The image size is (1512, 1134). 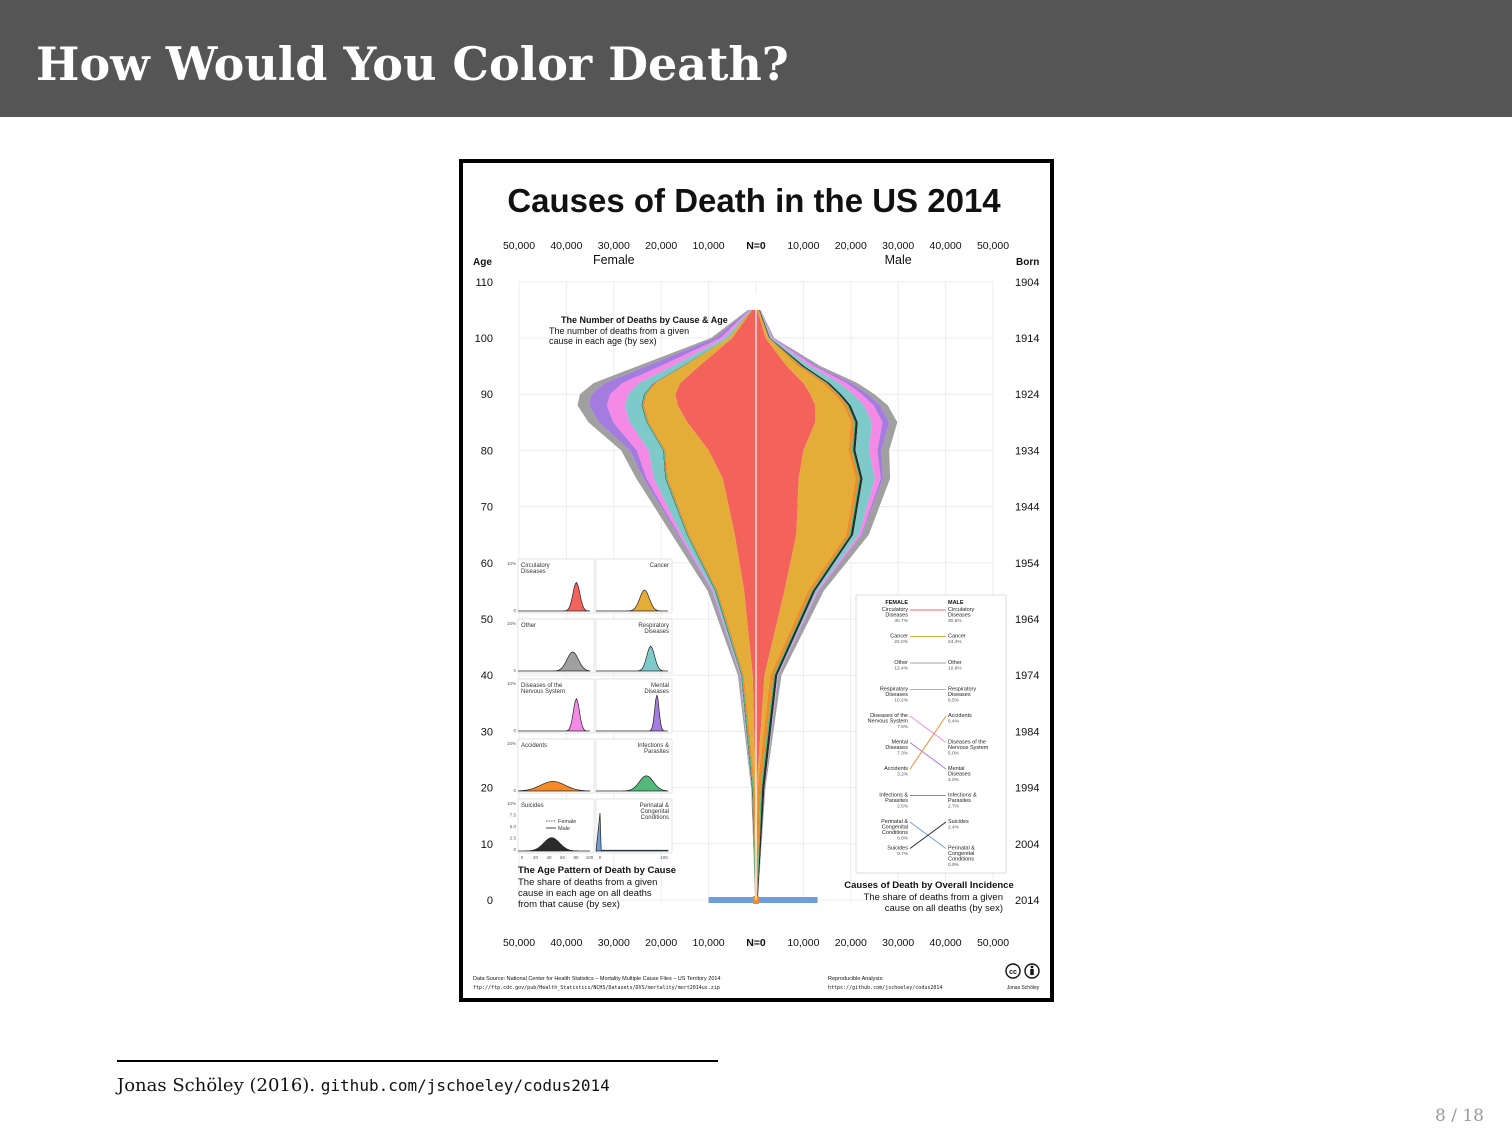 I want to click on incidence-female-pct: 12.4%, so click(x=901, y=669).